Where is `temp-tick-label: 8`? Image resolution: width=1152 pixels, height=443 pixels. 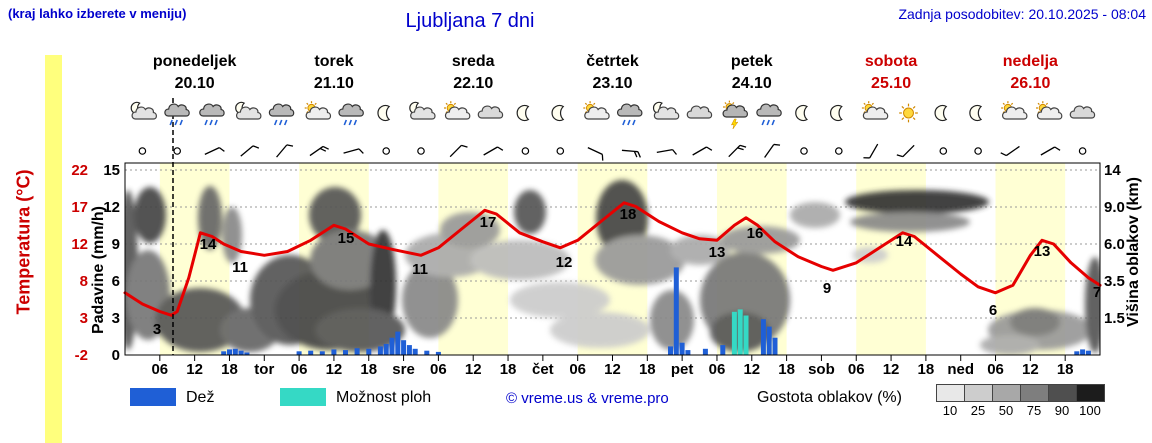 temp-tick-label: 8 is located at coordinates (84, 281).